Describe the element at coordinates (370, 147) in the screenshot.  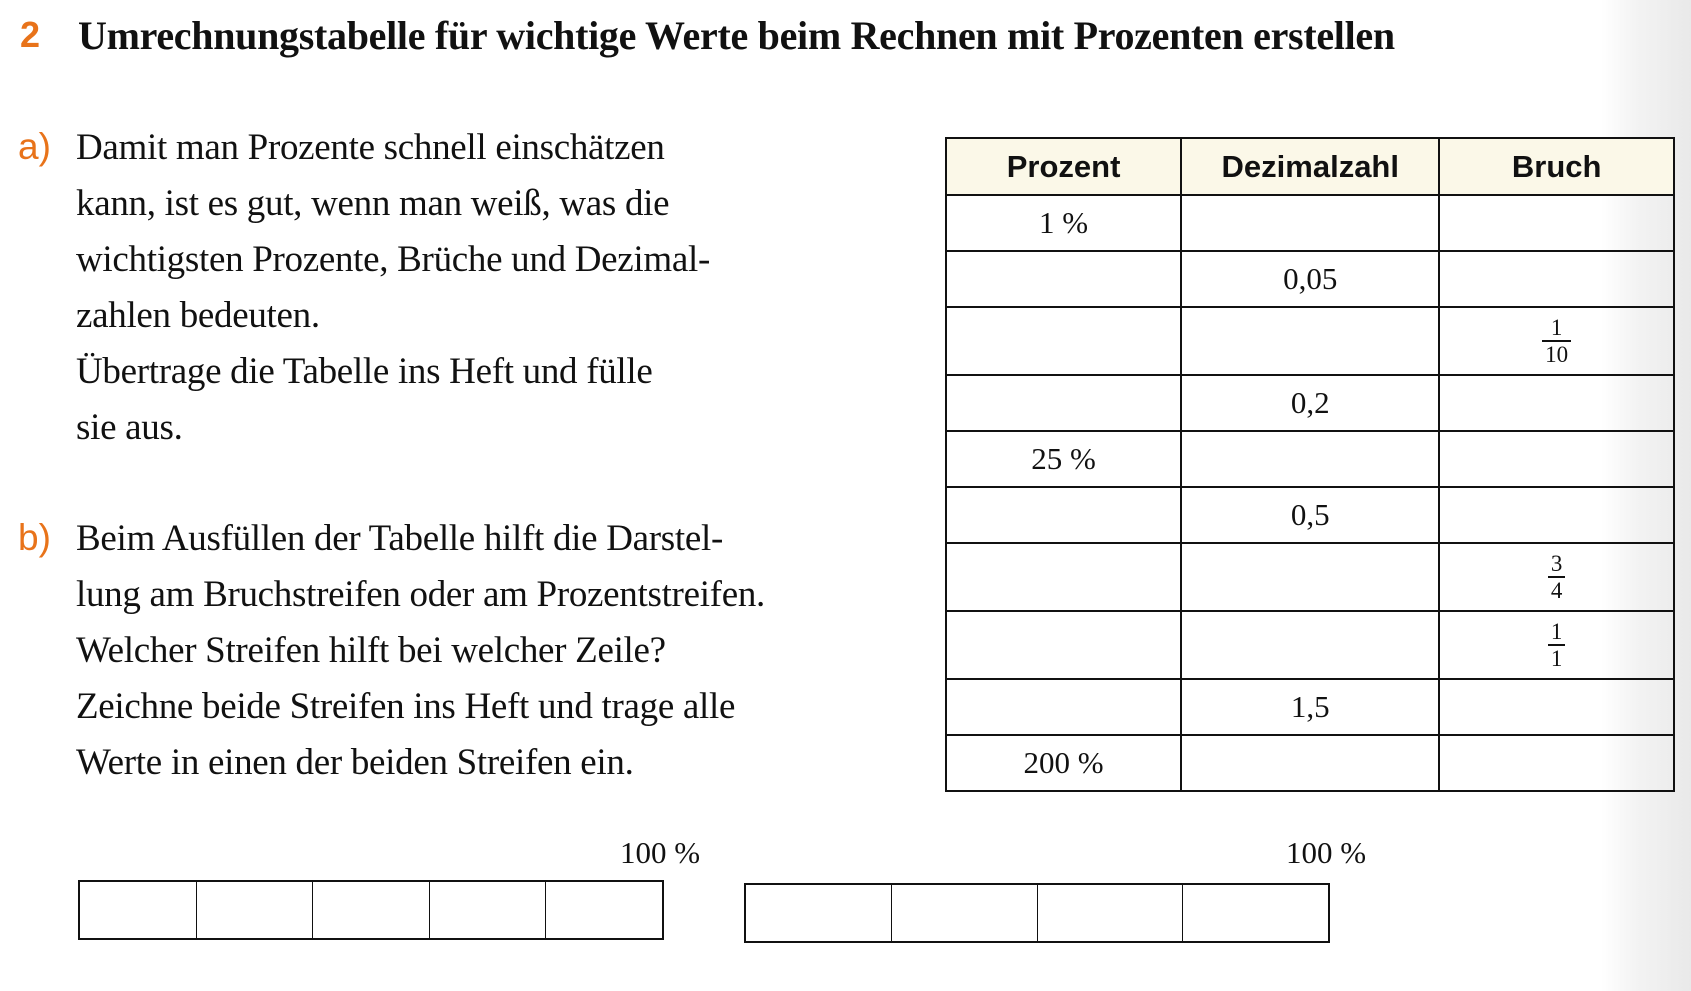
I see `text-line: Damit man Prozente schnell einschätzen` at that location.